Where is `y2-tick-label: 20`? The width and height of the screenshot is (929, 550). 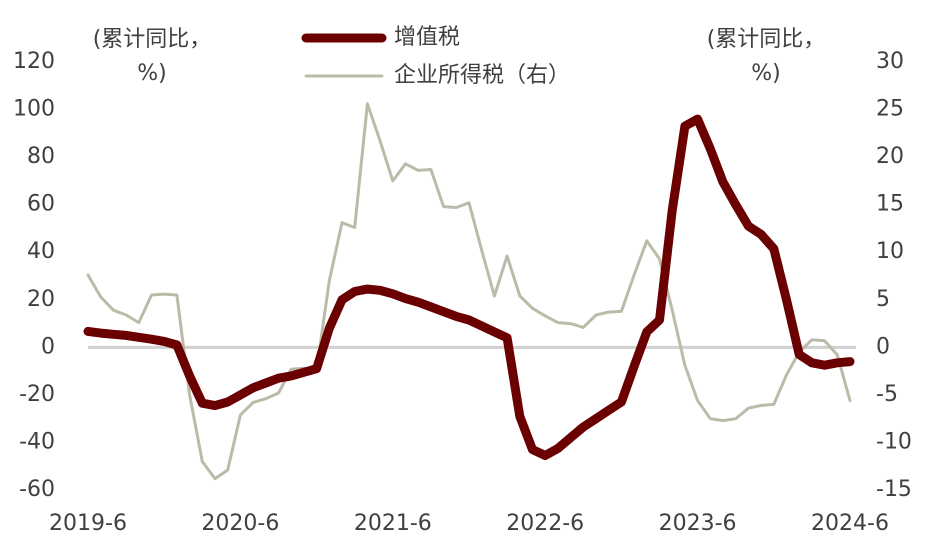
y2-tick-label: 20 is located at coordinates (890, 156).